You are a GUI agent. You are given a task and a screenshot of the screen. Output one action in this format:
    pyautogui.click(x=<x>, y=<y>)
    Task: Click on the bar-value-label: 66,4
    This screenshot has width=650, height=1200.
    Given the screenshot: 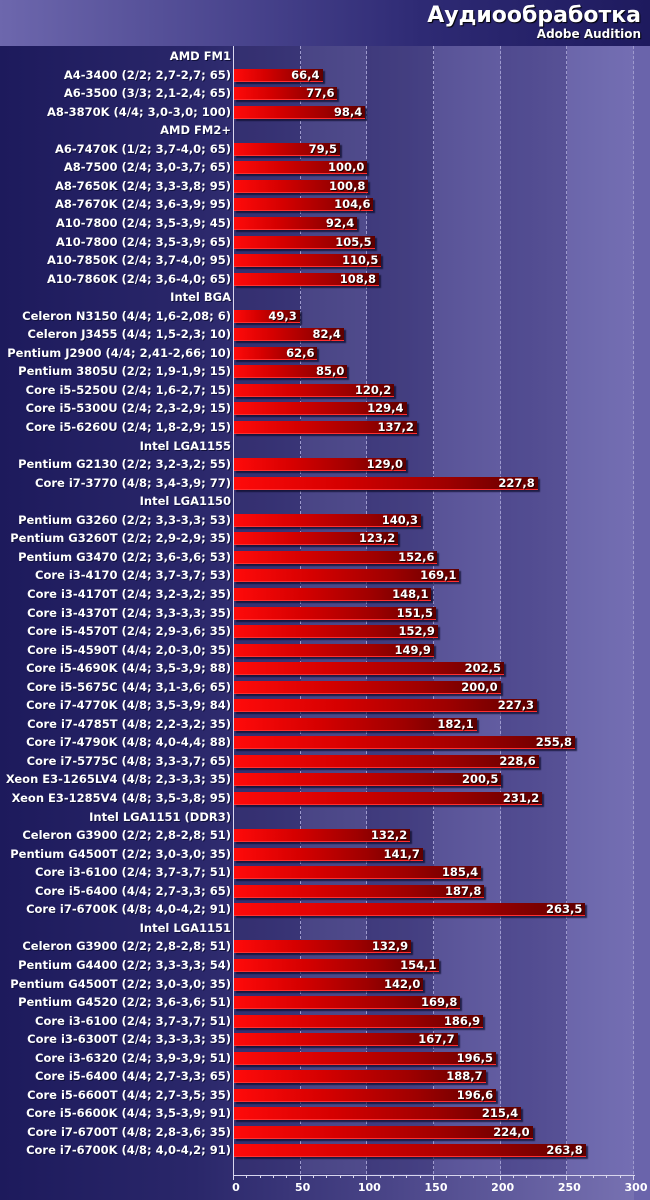 What is the action you would take?
    pyautogui.click(x=305, y=74)
    